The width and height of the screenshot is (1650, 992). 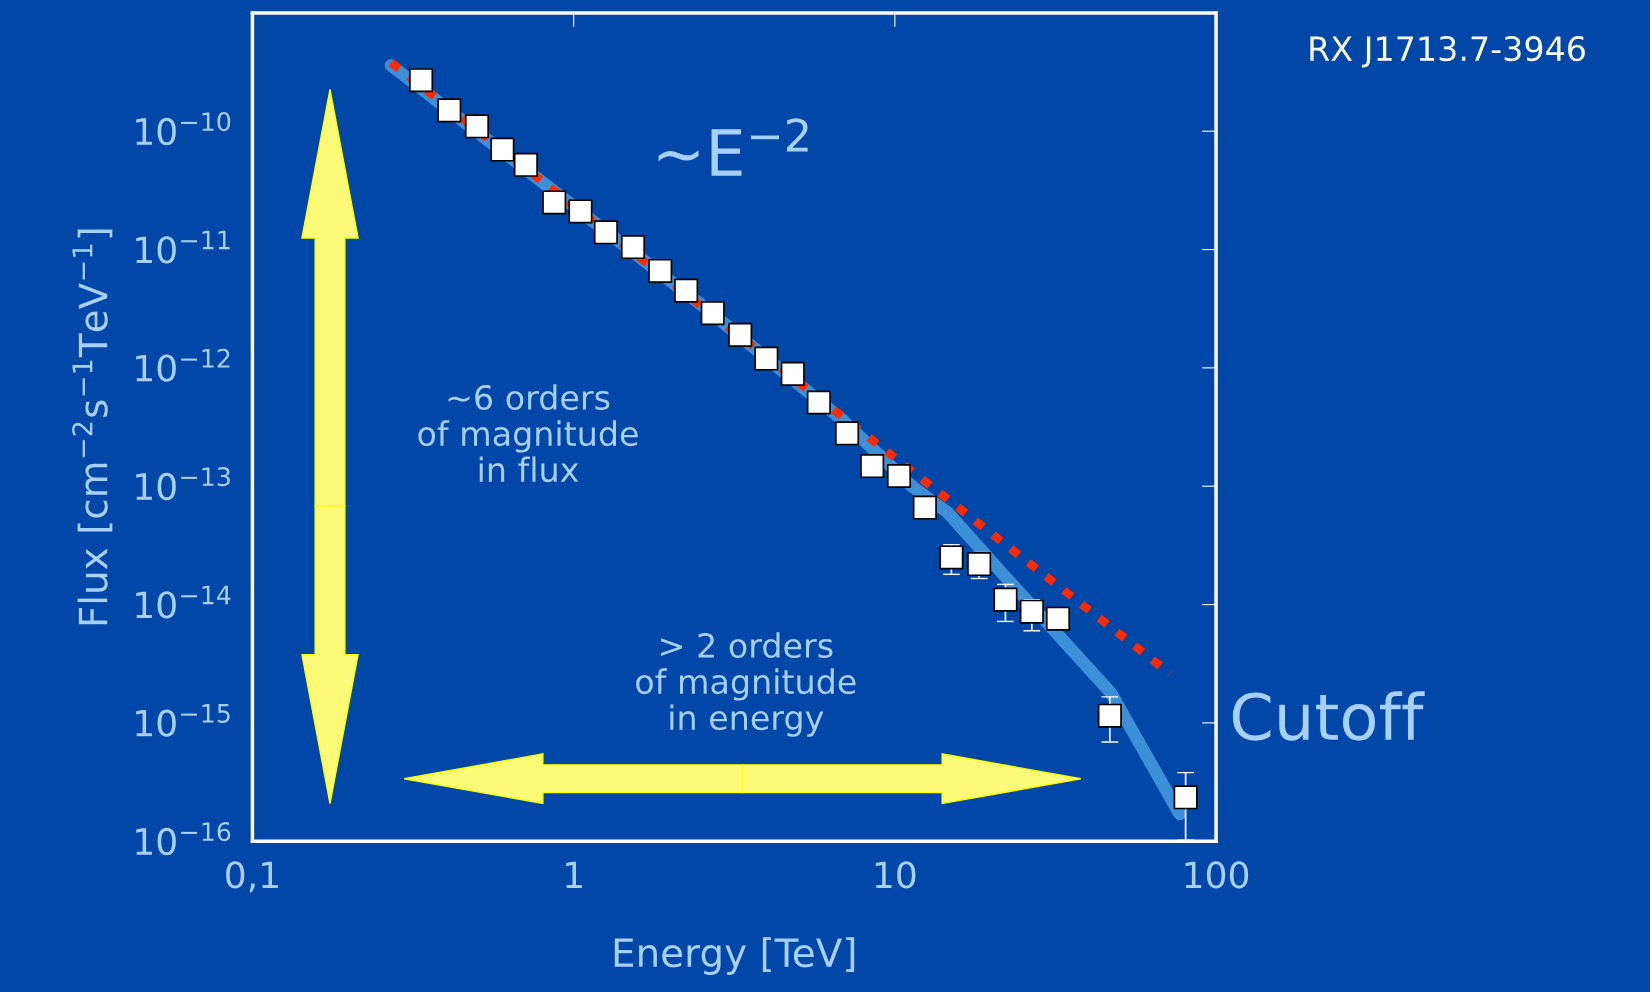 What do you see at coordinates (1217, 875) in the screenshot?
I see `x-tick-label: 100` at bounding box center [1217, 875].